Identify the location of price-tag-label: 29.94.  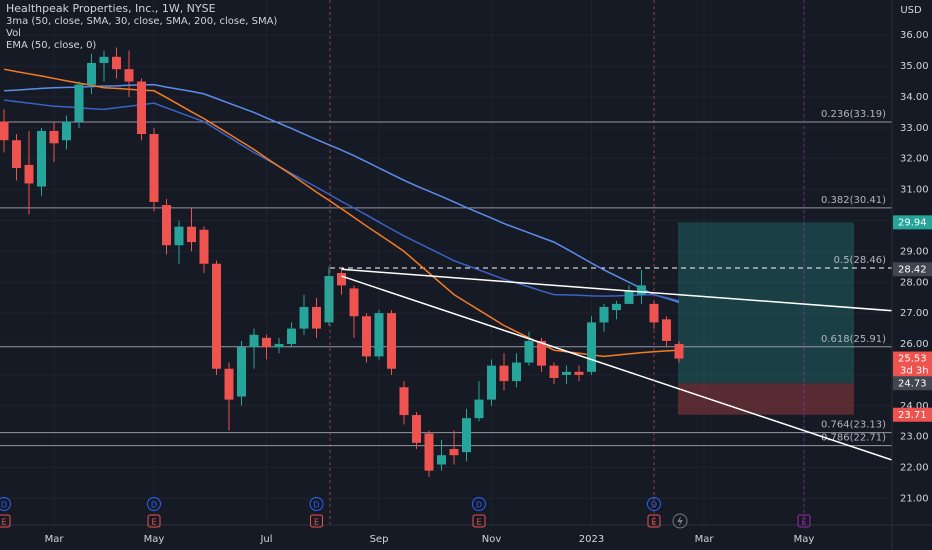
(912, 222).